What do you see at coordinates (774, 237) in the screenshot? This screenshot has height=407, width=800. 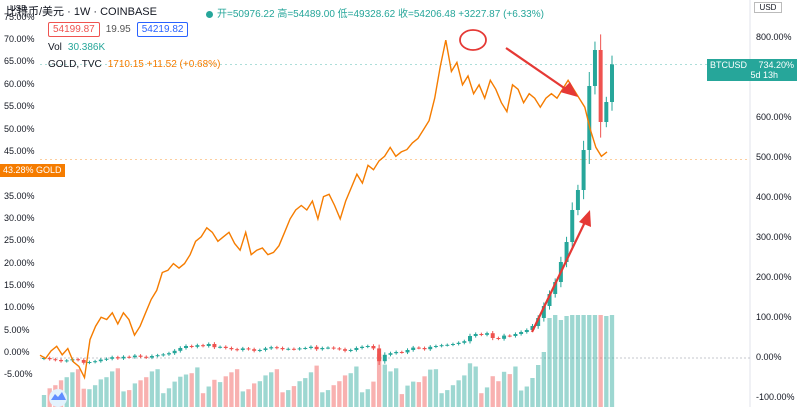 I see `right-axis-tick: 300.00%` at bounding box center [774, 237].